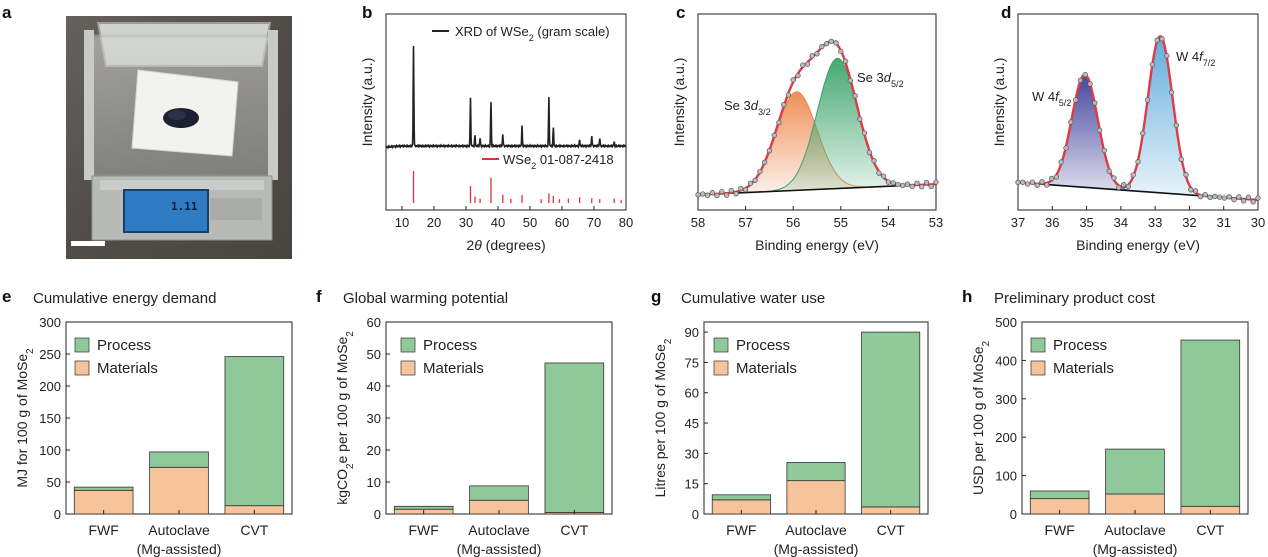 The image size is (1268, 557). Describe the element at coordinates (698, 222) in the screenshot. I see `x-tick-label: 58` at that location.